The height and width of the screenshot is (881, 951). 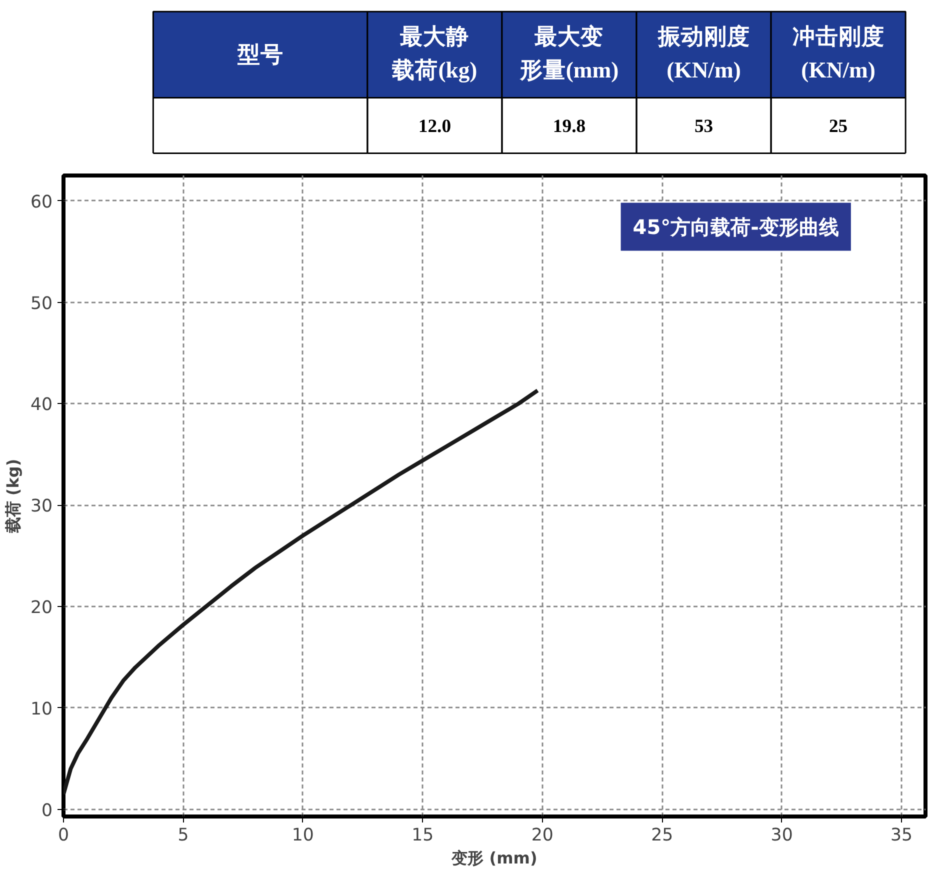 What do you see at coordinates (704, 126) in the screenshot?
I see `text: 53` at bounding box center [704, 126].